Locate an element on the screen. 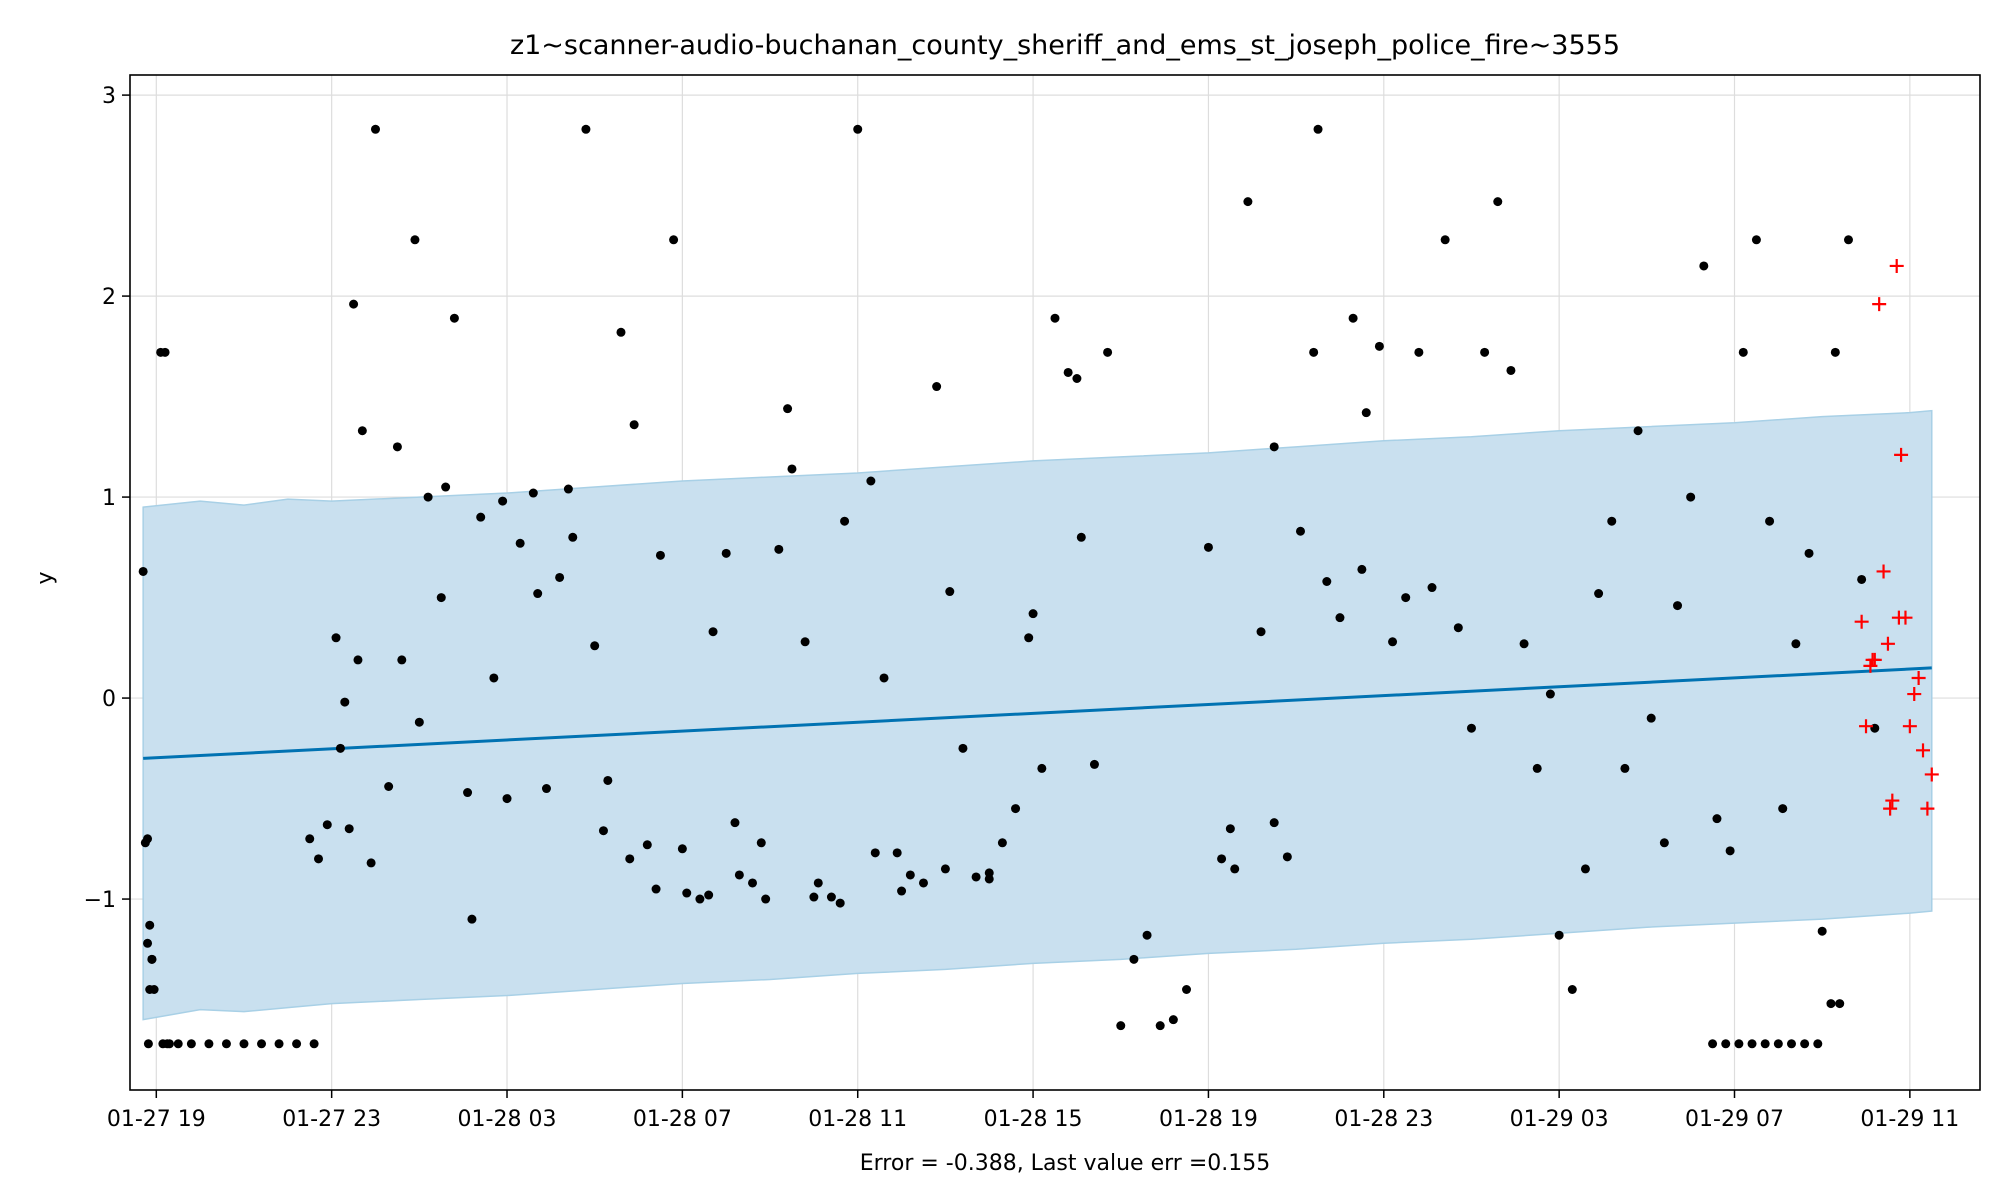 The width and height of the screenshot is (2000, 1200). y-tick-label: 3 is located at coordinates (109, 96).